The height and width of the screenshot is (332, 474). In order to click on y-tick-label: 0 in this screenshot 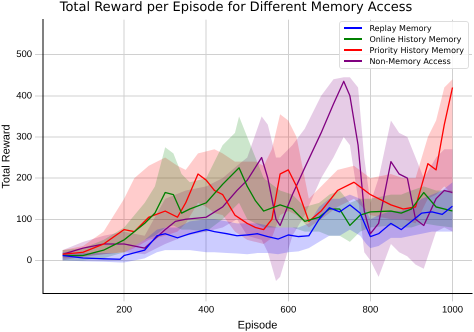, I will do `click(29, 260)`.